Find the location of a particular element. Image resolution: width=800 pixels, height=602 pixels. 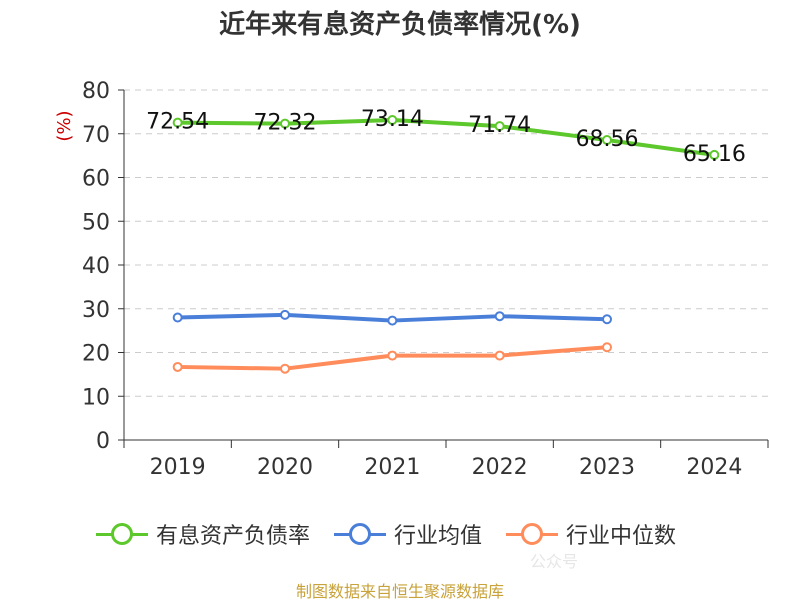

data-label: 68.56 is located at coordinates (607, 139).